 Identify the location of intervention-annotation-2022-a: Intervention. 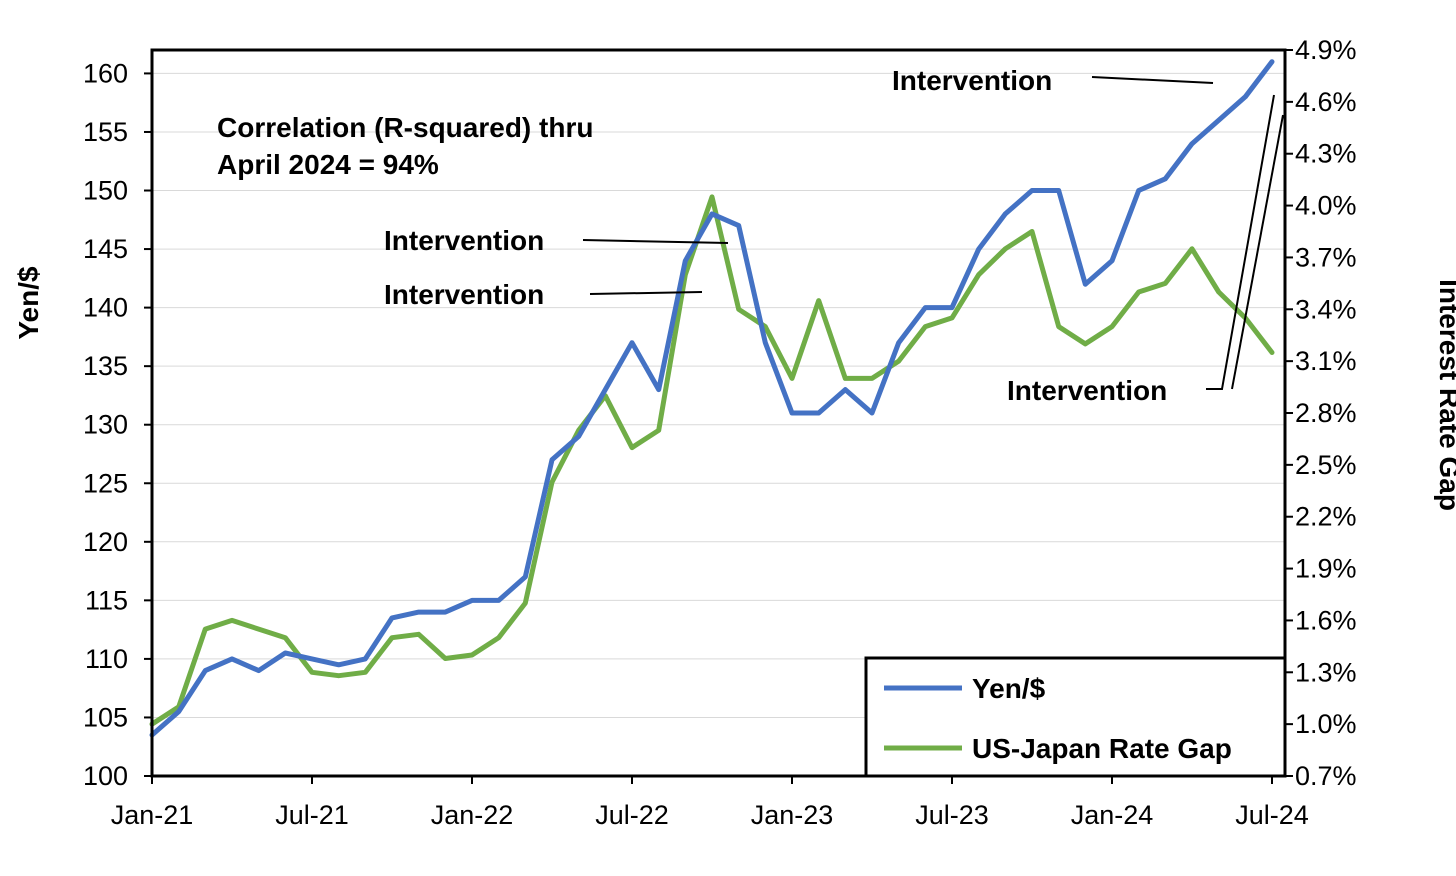
(556, 240).